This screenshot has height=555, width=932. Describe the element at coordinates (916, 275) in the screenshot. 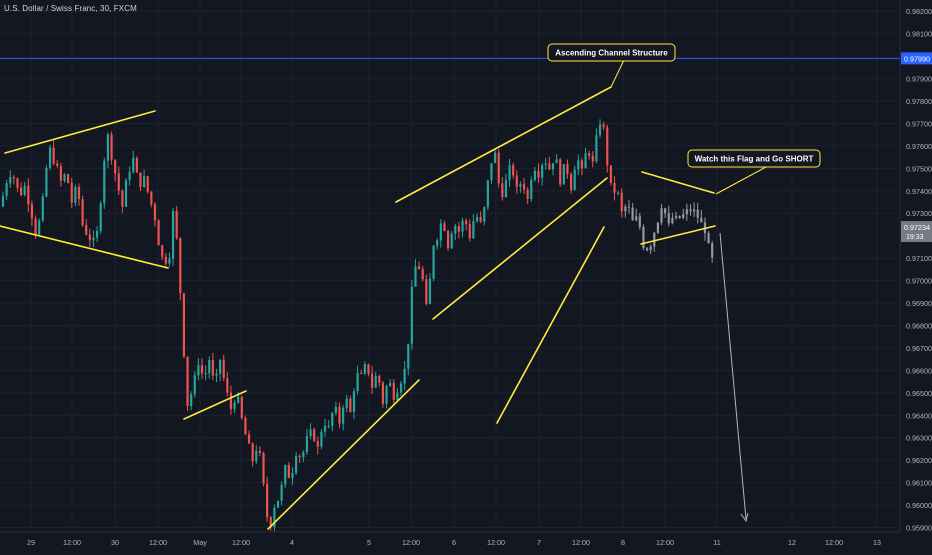

I see `price-axis-bg` at that location.